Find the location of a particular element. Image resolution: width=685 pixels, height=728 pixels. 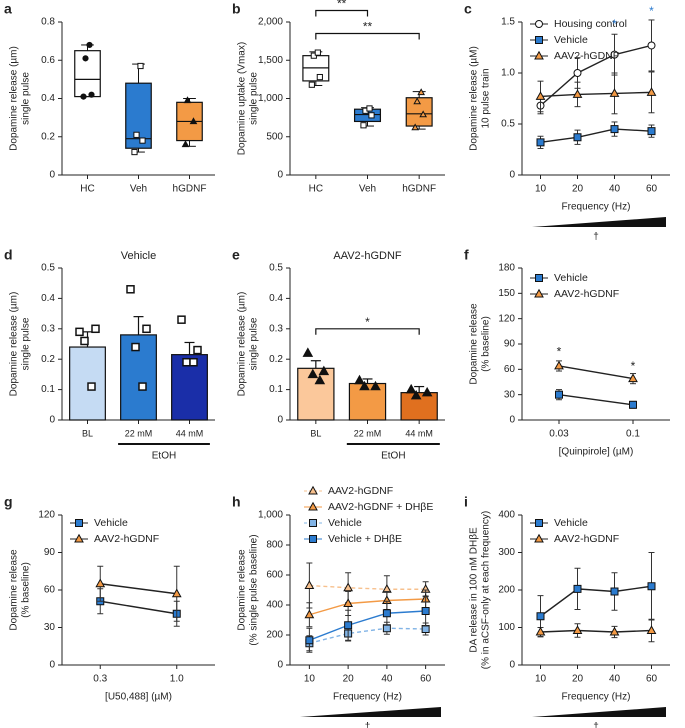

group-label: EtOH is located at coordinates (164, 456).